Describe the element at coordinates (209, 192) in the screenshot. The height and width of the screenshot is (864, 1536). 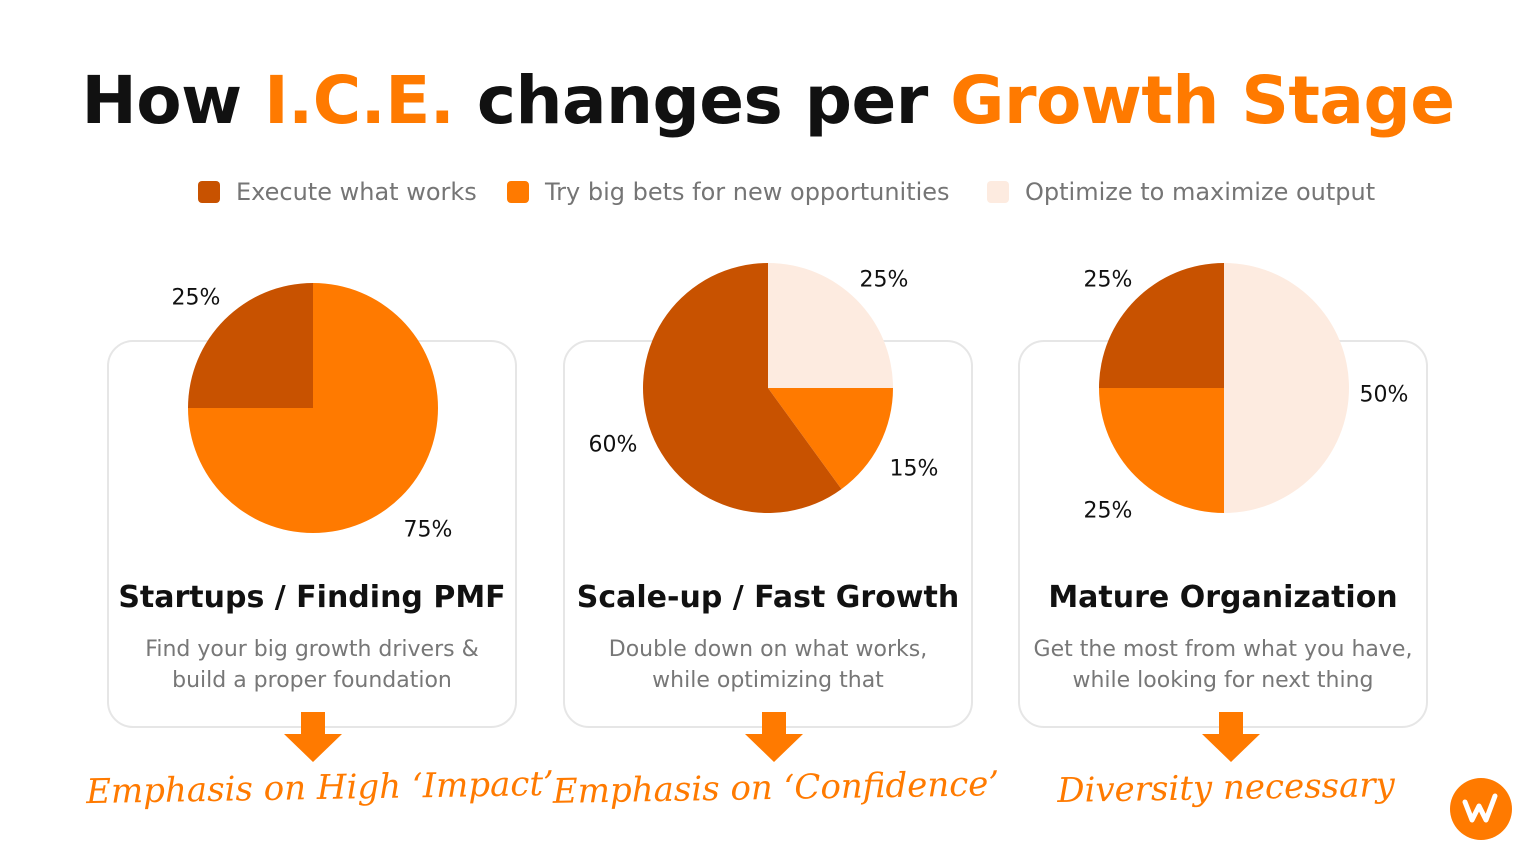
I see `legend-swatch-execute` at that location.